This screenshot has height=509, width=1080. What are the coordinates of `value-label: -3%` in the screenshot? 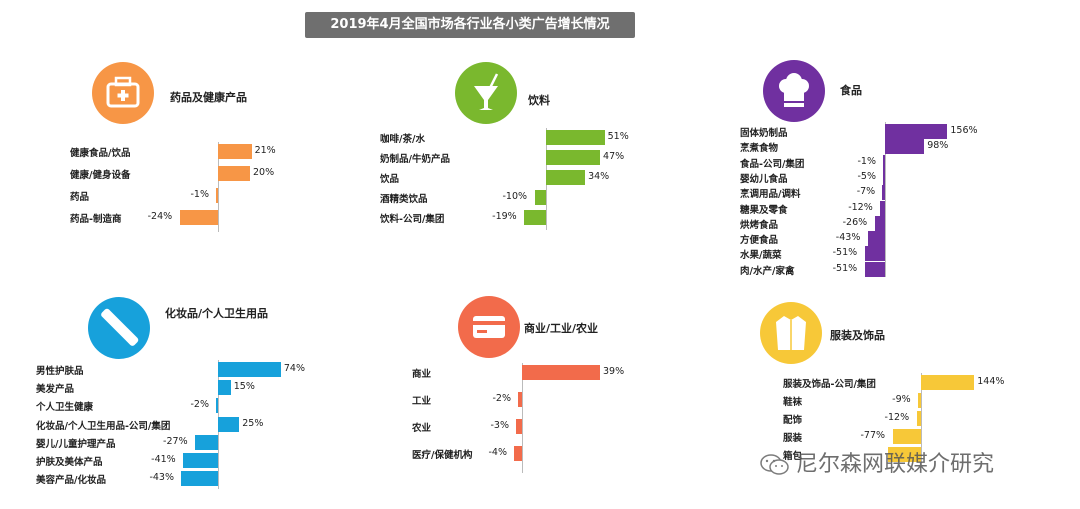 It's located at (500, 425).